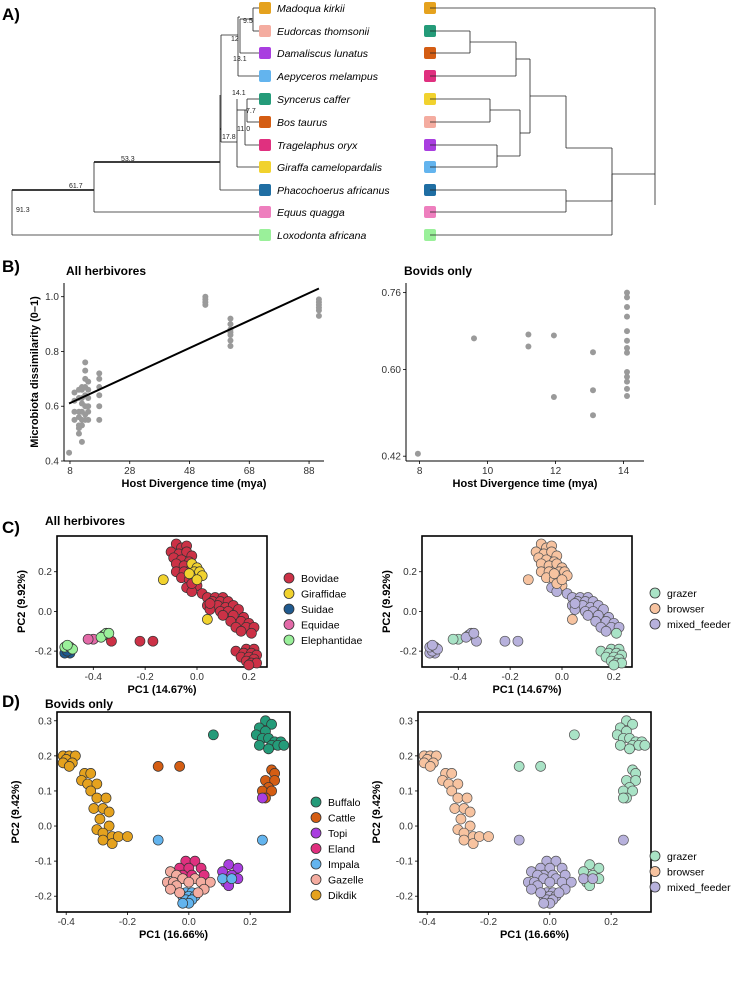 This screenshot has height=991, width=733. I want to click on legend-label-gazelle: Gazelle, so click(346, 881).